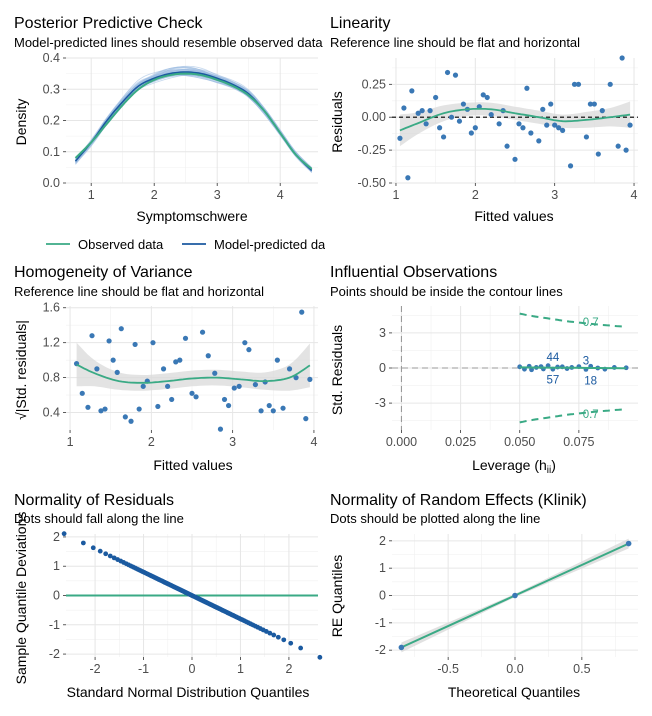 The height and width of the screenshot is (716, 652). I want to click on predicted-density-mean-line, so click(193, 121).